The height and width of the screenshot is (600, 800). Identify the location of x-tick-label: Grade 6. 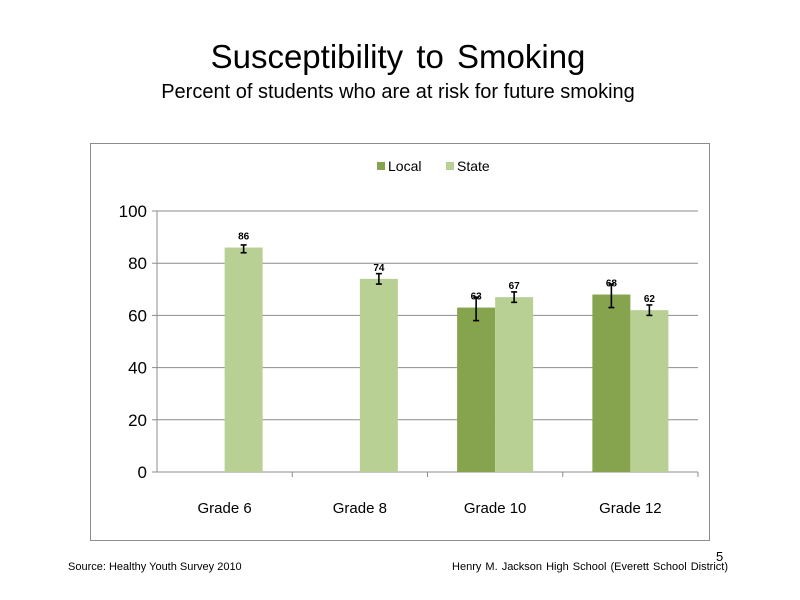
(225, 508).